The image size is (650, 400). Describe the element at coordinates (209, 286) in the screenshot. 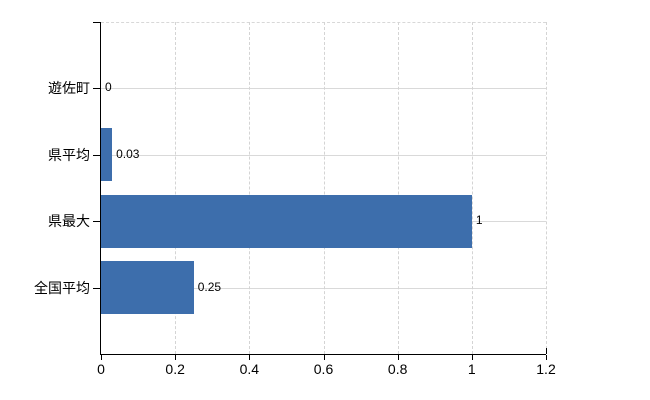

I see `value-label: 0.25` at that location.